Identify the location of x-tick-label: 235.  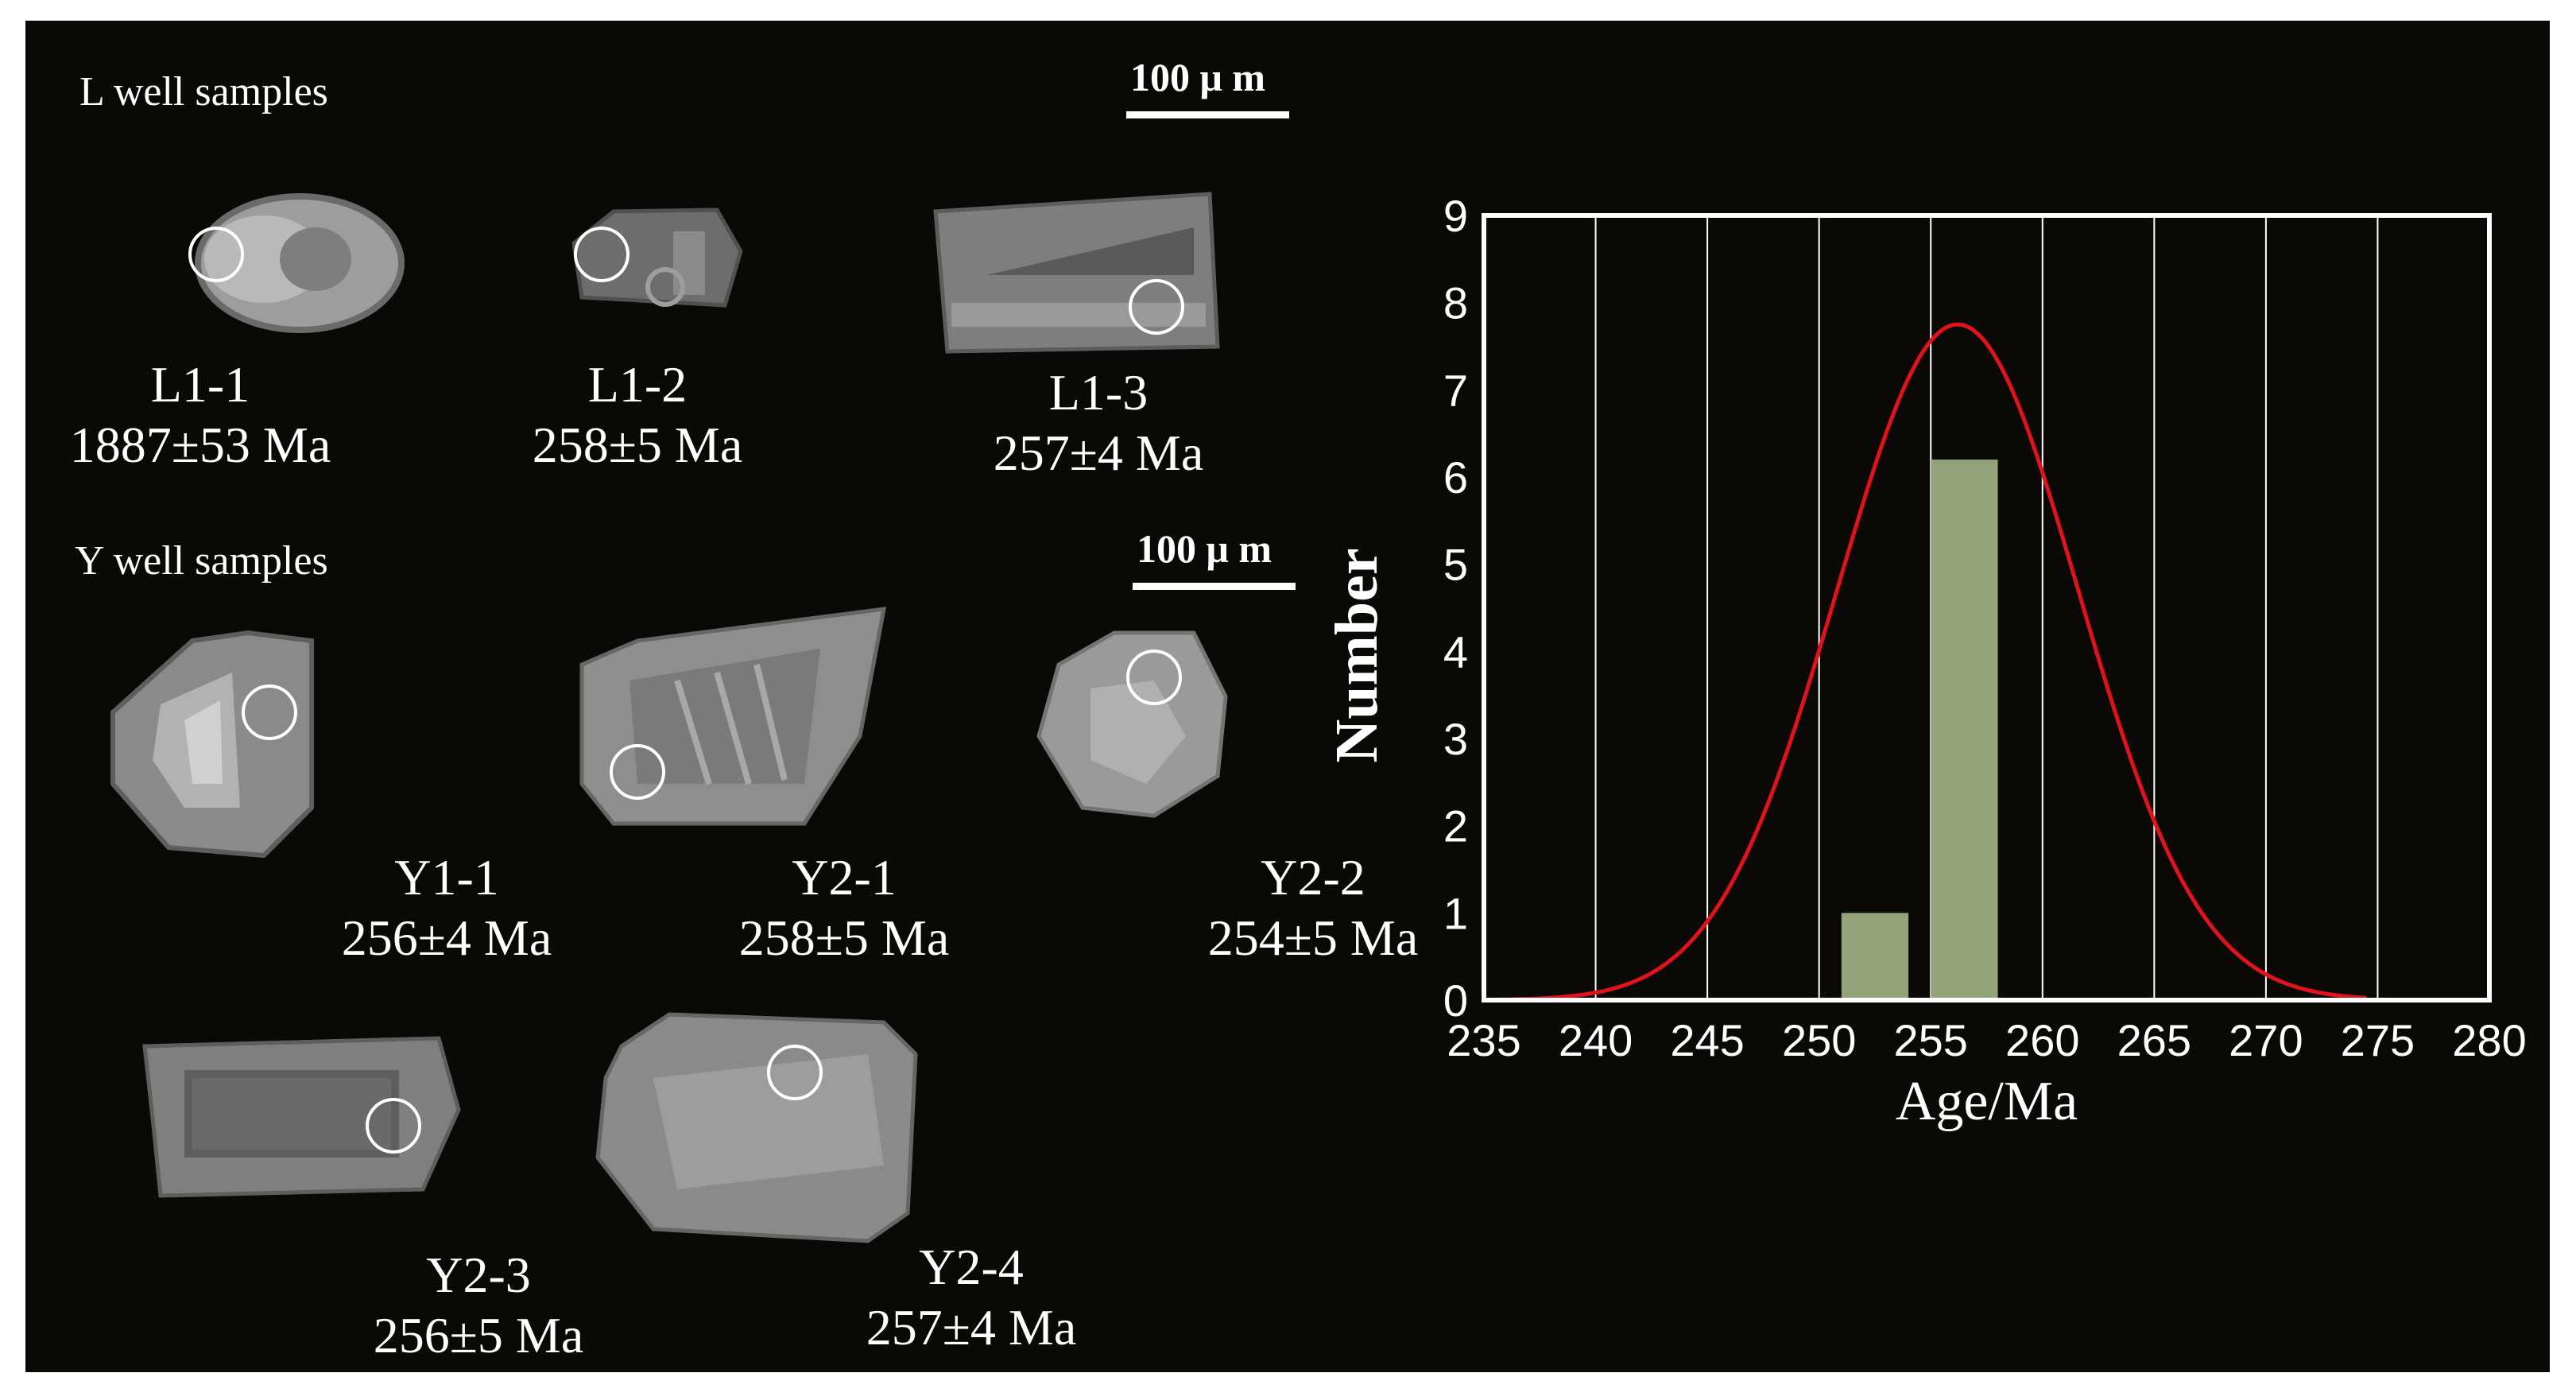
(1483, 1040).